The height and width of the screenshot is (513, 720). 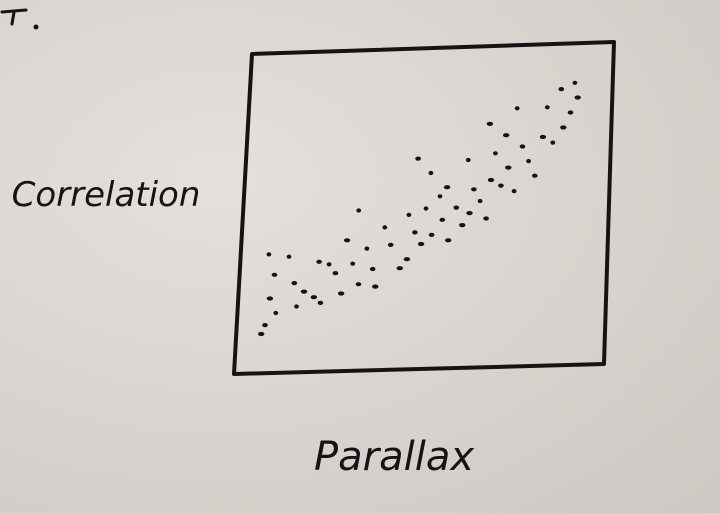 I want to click on stray-mark, so click(x=19, y=19).